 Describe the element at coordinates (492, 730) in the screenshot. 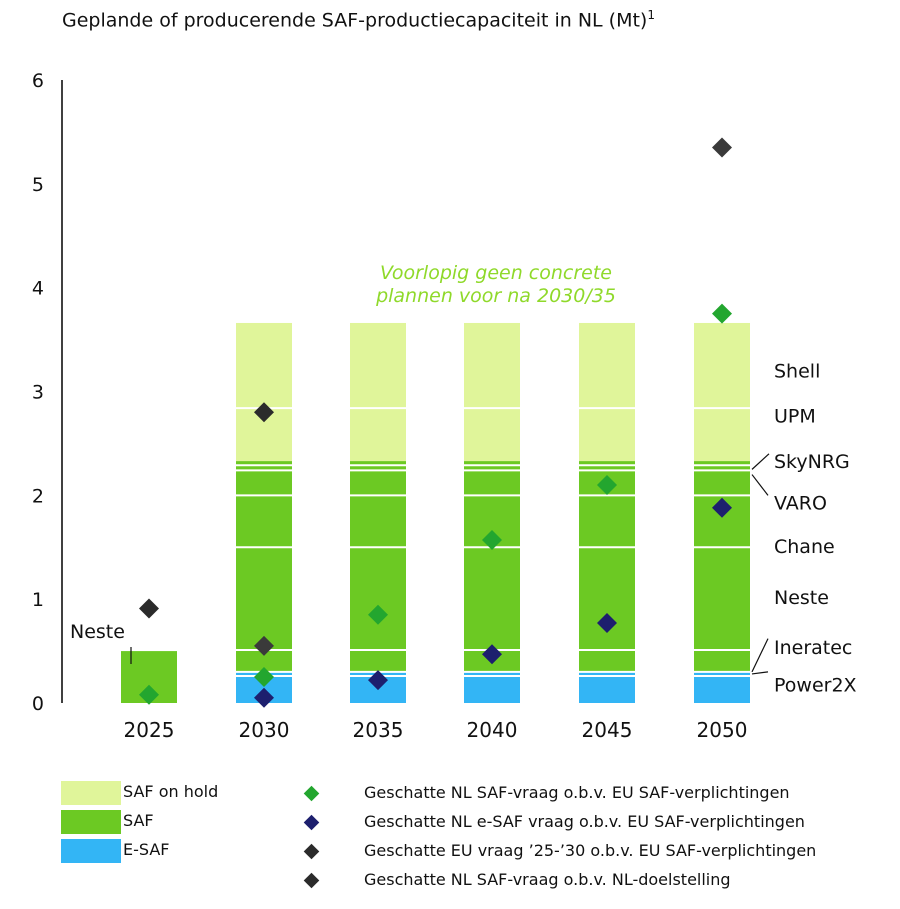

I see `x-tick-label: 2040` at that location.